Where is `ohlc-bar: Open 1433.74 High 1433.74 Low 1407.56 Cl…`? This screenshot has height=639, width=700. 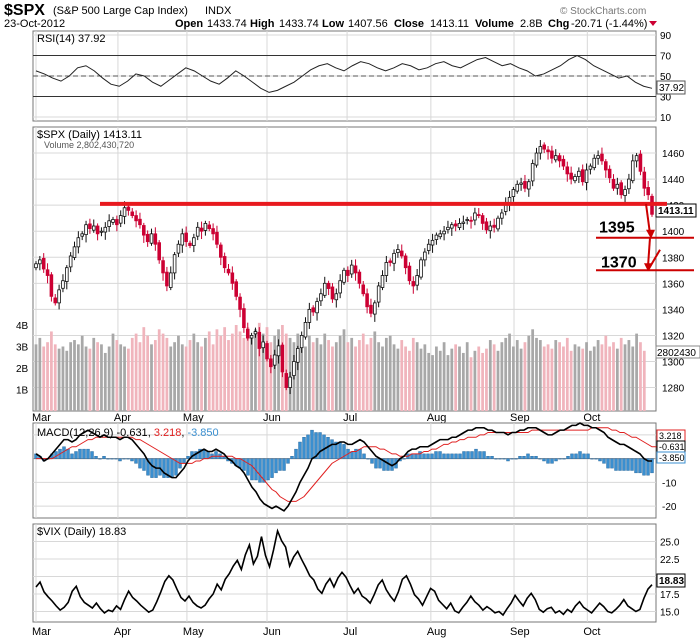
ohlc-bar: Open 1433.74 High 1433.74 Low 1407.56 Cl… is located at coordinates (416, 24).